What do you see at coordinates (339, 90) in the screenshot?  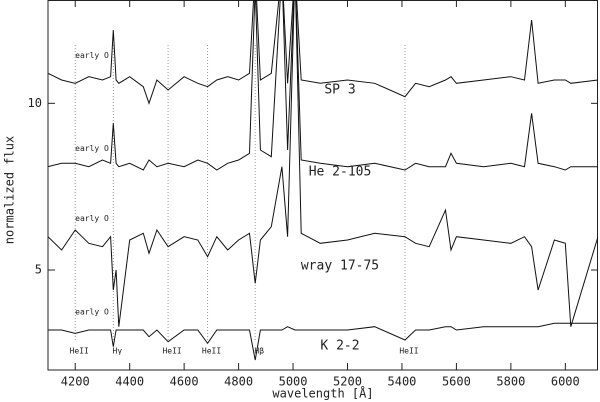 I see `series-label: SP 3` at bounding box center [339, 90].